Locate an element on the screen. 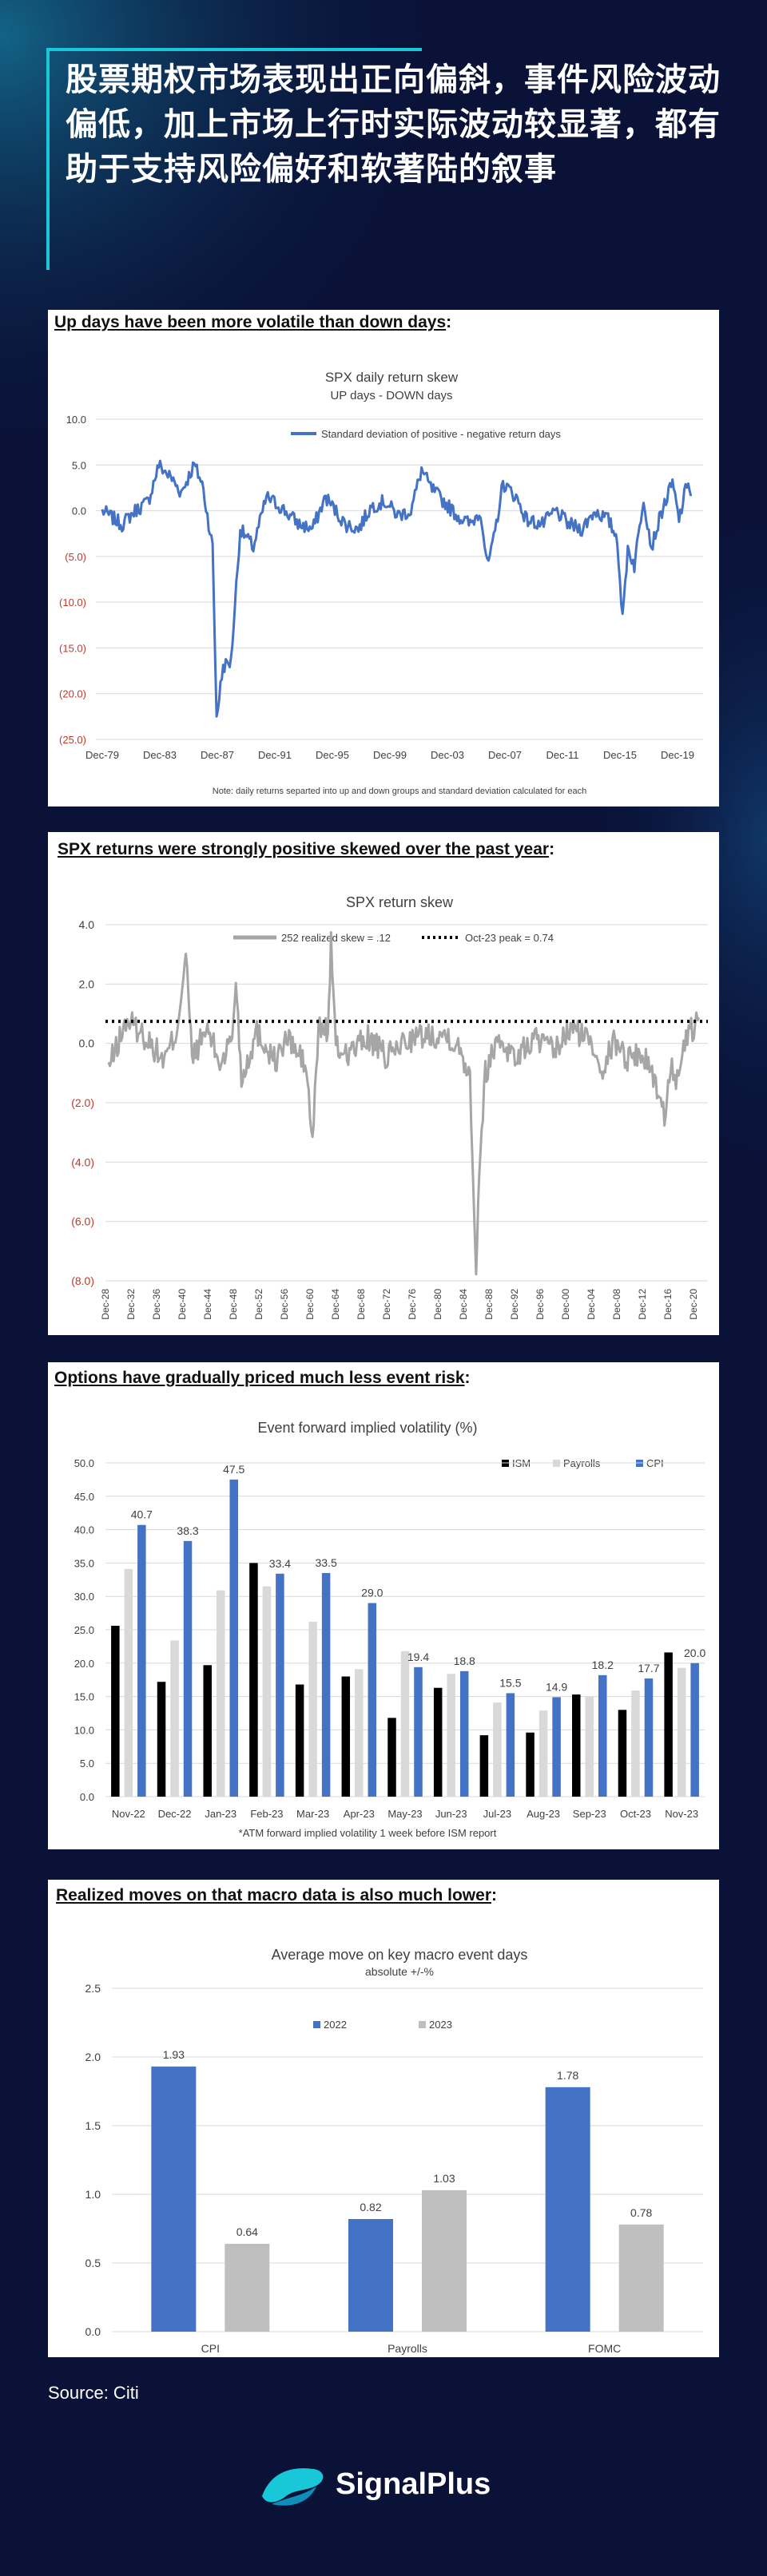 Image resolution: width=767 pixels, height=2576 pixels. y-tick-label: (4.0) is located at coordinates (82, 1161).